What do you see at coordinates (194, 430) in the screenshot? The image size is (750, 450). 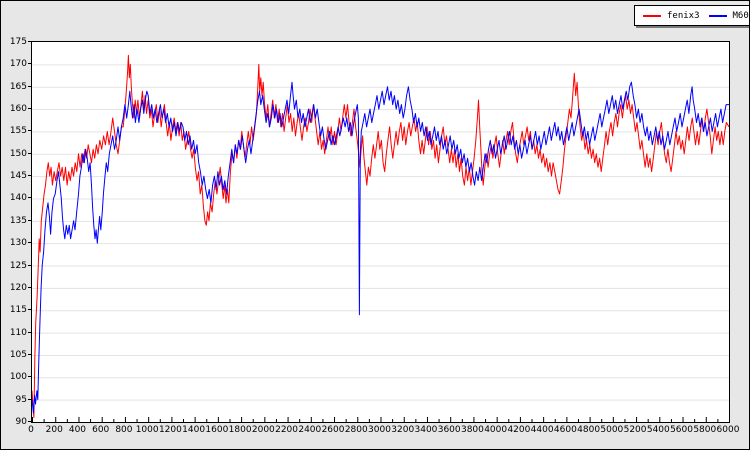 I see `x-tick-label: 1400` at bounding box center [194, 430].